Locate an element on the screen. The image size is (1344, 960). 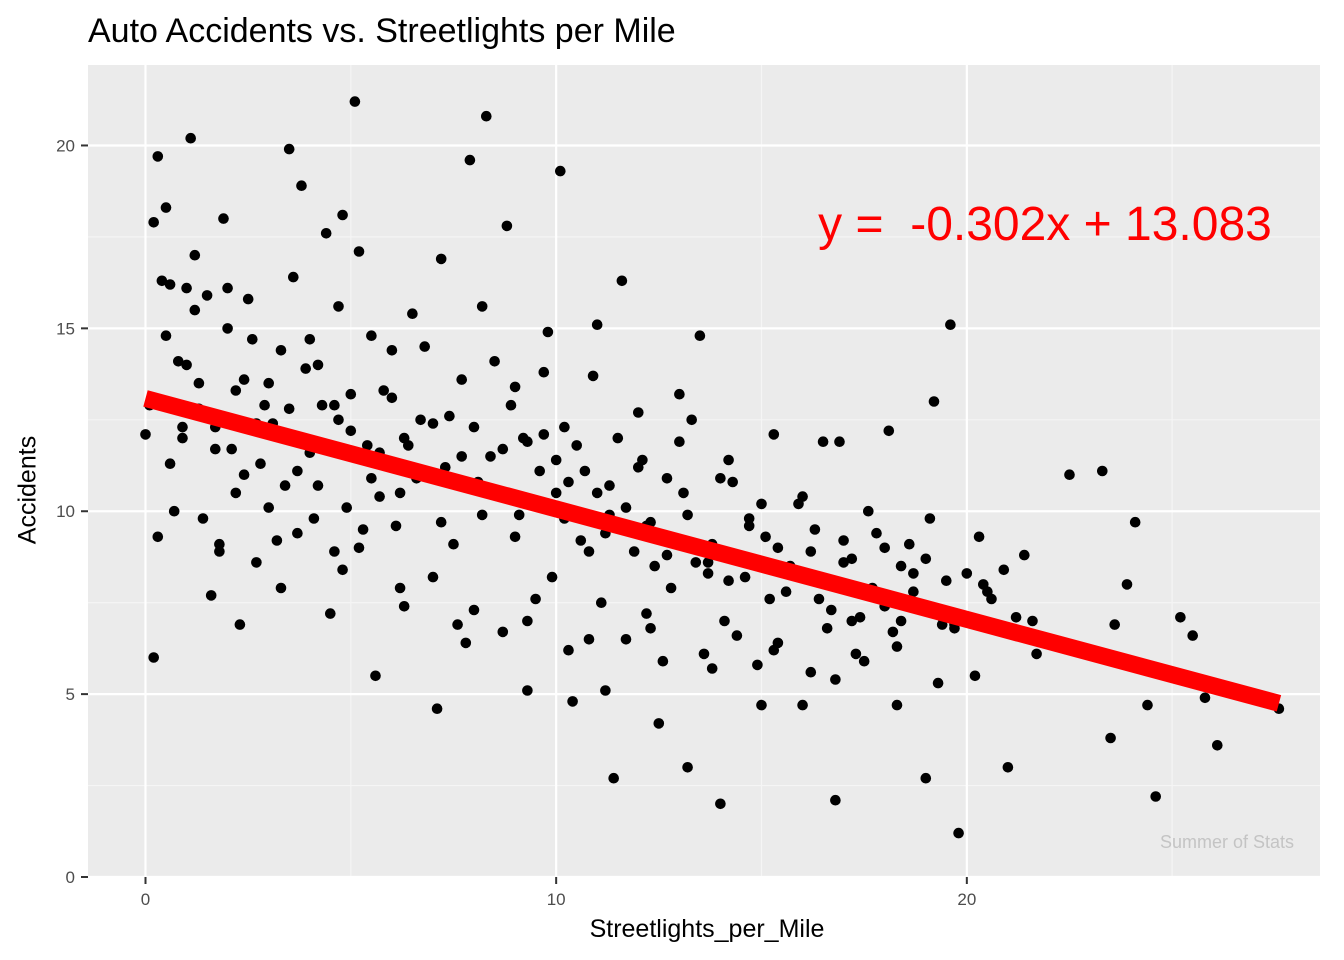
y-tick-label: 15 is located at coordinates (65, 328).